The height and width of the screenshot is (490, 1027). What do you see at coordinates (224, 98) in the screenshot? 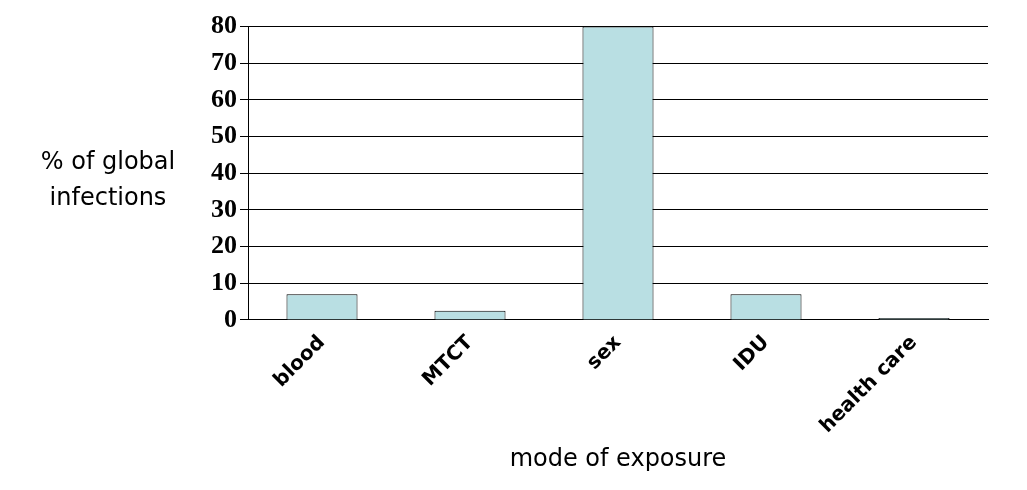
I see `y-tick-label: 60` at bounding box center [224, 98].